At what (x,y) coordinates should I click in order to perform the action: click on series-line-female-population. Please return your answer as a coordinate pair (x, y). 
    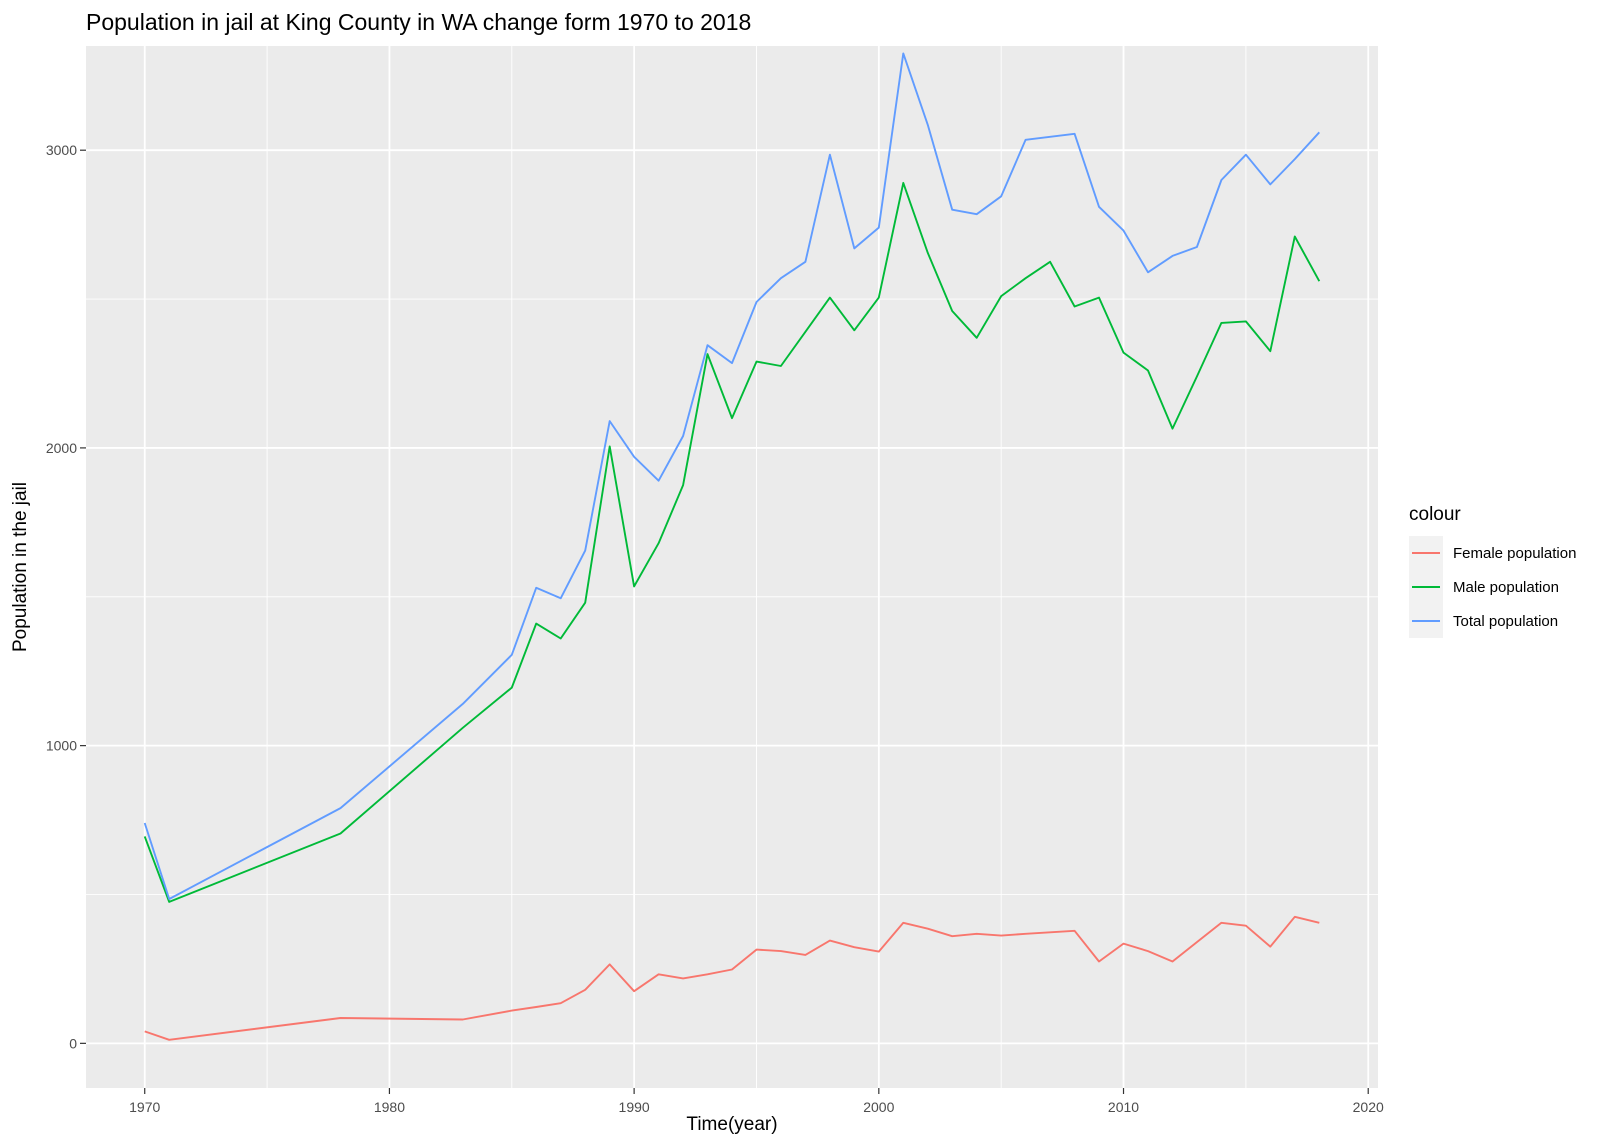
    Looking at the image, I should click on (732, 978).